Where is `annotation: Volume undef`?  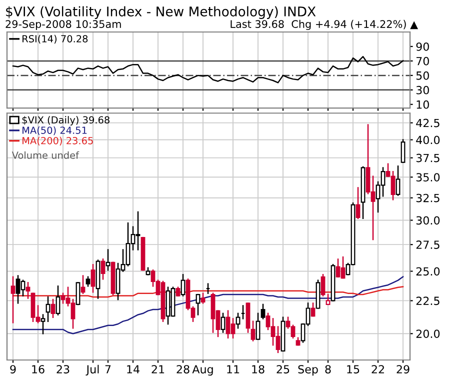 annotation: Volume undef is located at coordinates (46, 155).